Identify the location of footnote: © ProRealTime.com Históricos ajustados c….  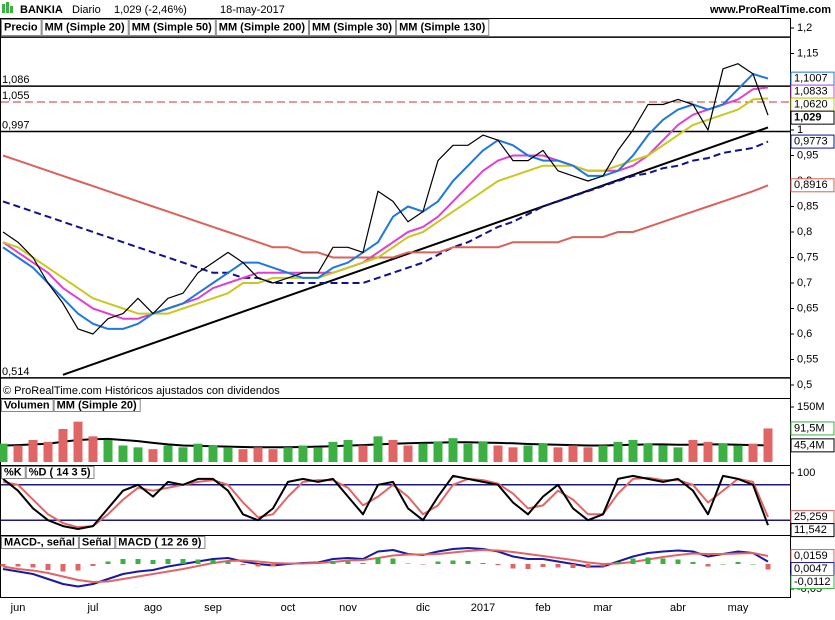
(141, 391).